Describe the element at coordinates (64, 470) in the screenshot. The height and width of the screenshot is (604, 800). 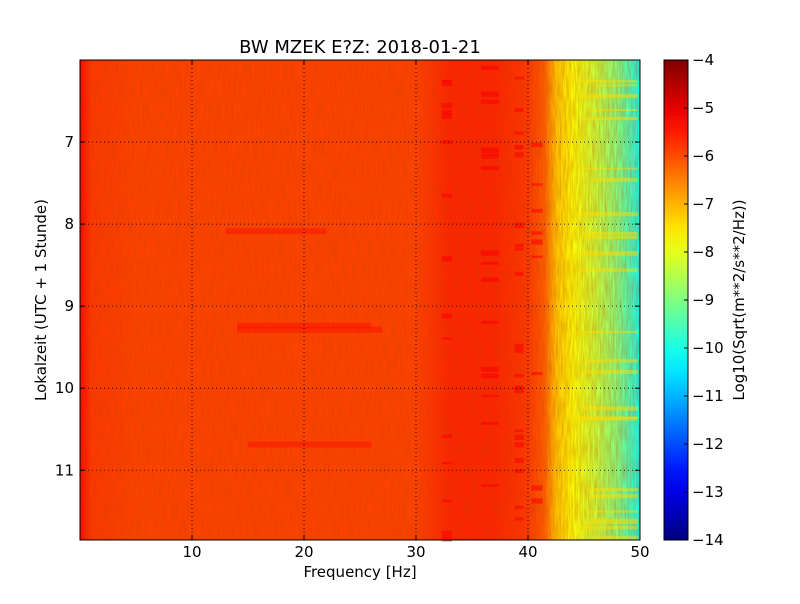
I see `y-tick-label: 11` at that location.